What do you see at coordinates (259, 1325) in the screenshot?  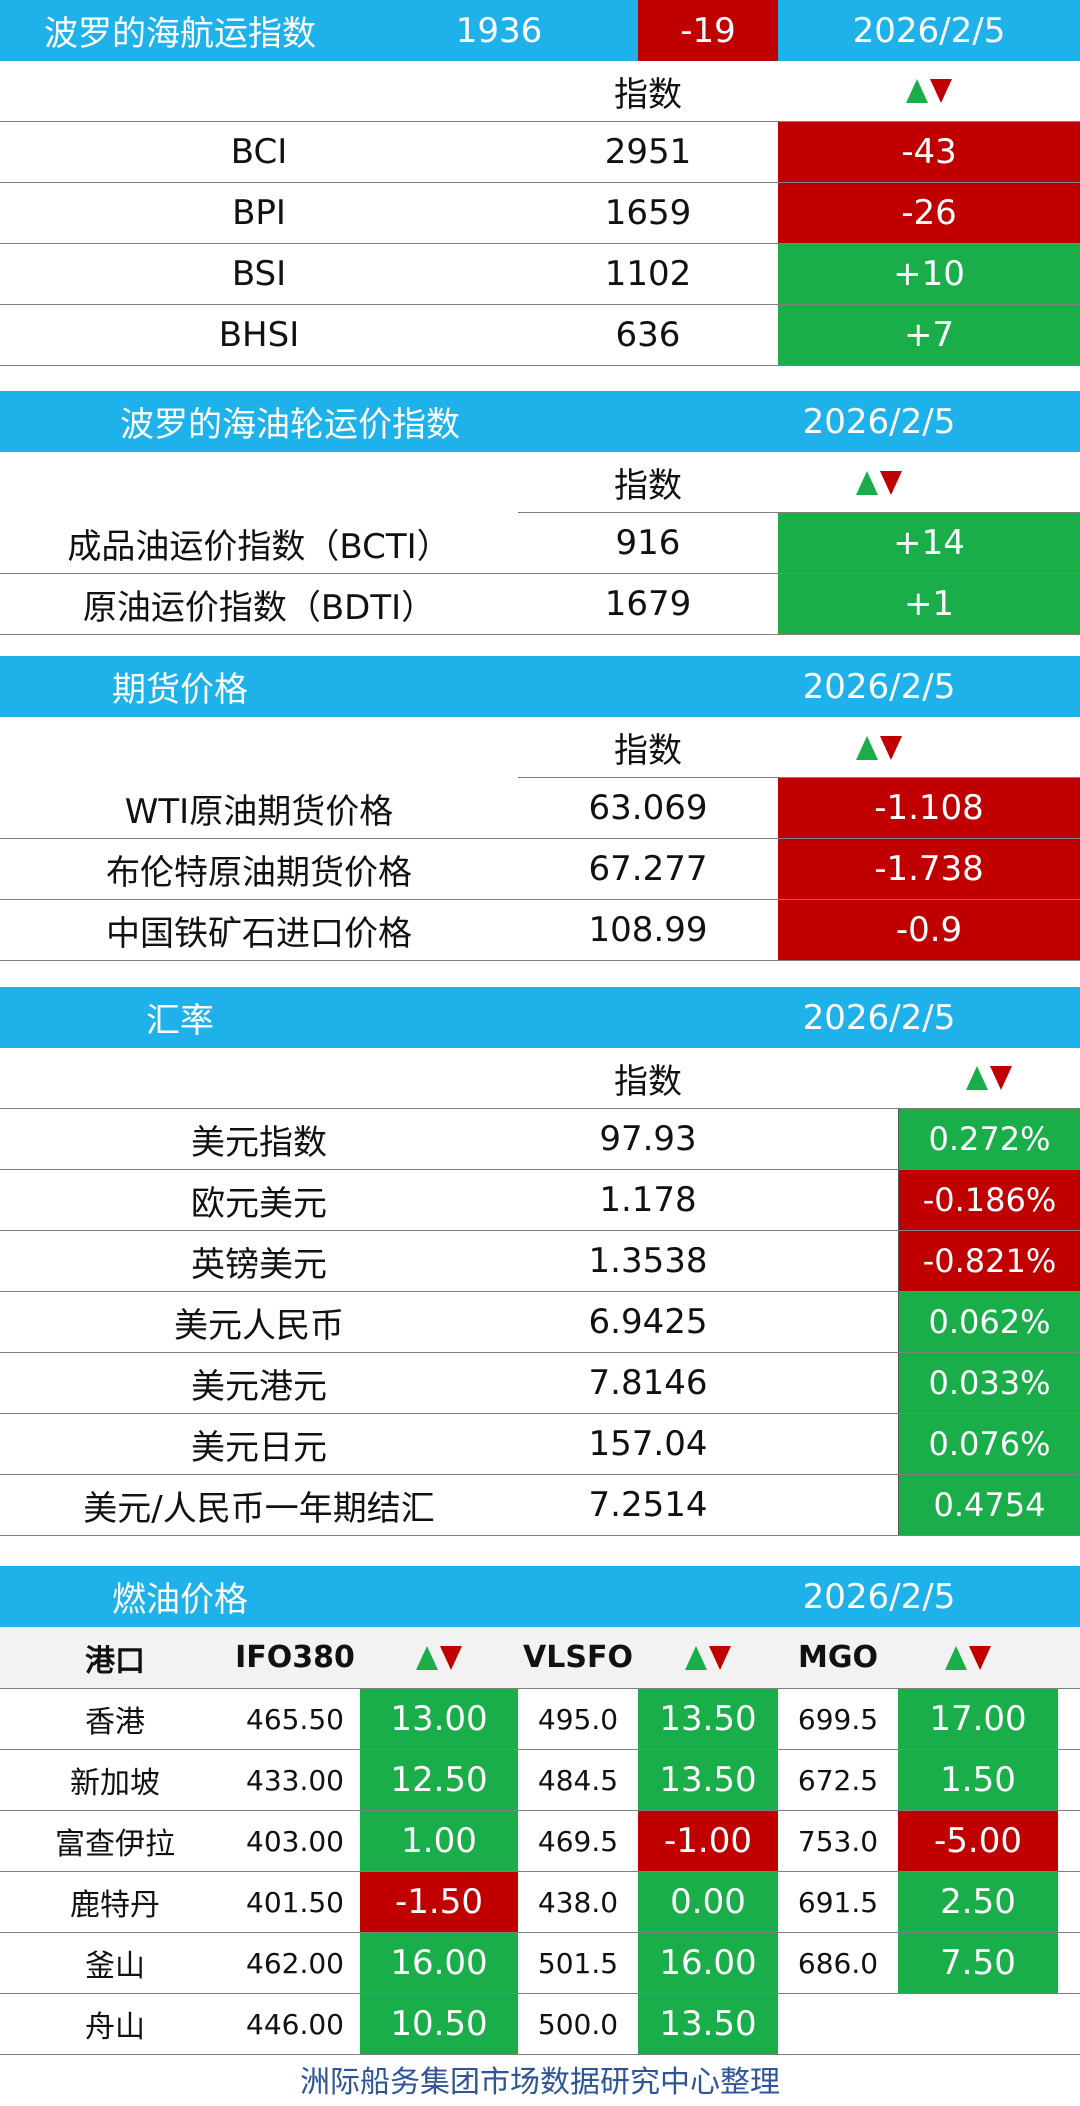 I see `row-name: 美元人民币` at bounding box center [259, 1325].